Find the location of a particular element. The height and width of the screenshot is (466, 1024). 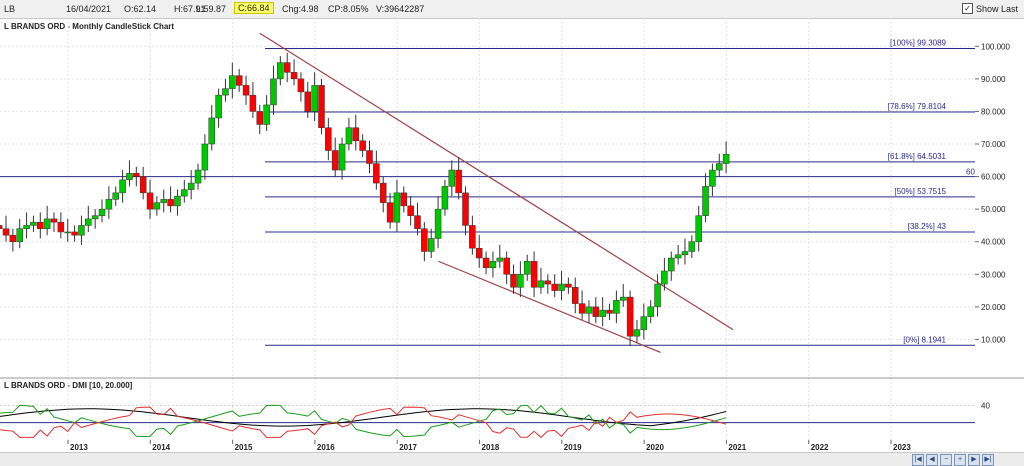

trend-line-lower is located at coordinates (549, 307).